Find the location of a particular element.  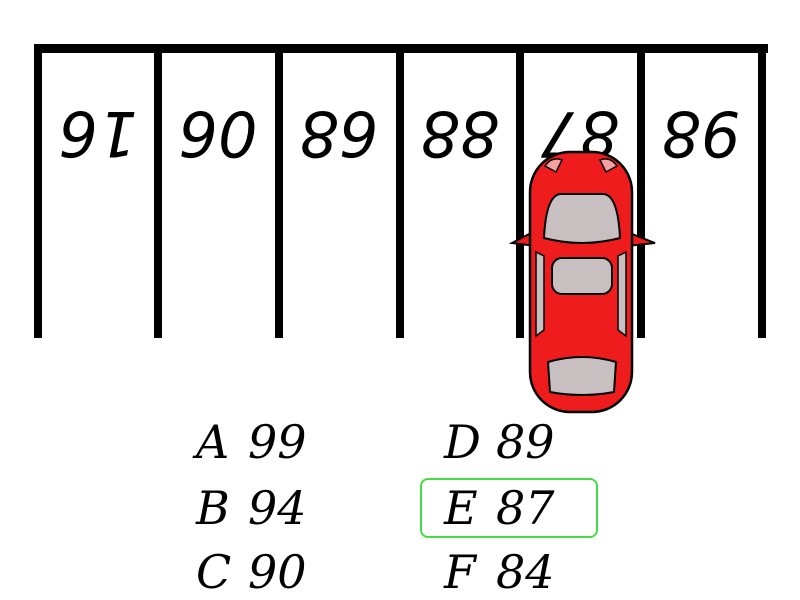

answer-letter: D is located at coordinates (462, 442).